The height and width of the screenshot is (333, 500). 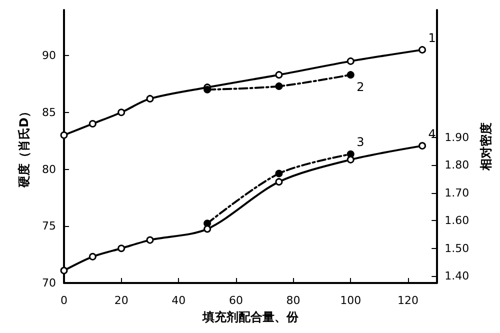 What do you see at coordinates (235, 300) in the screenshot?
I see `x-tick-label: 60` at bounding box center [235, 300].